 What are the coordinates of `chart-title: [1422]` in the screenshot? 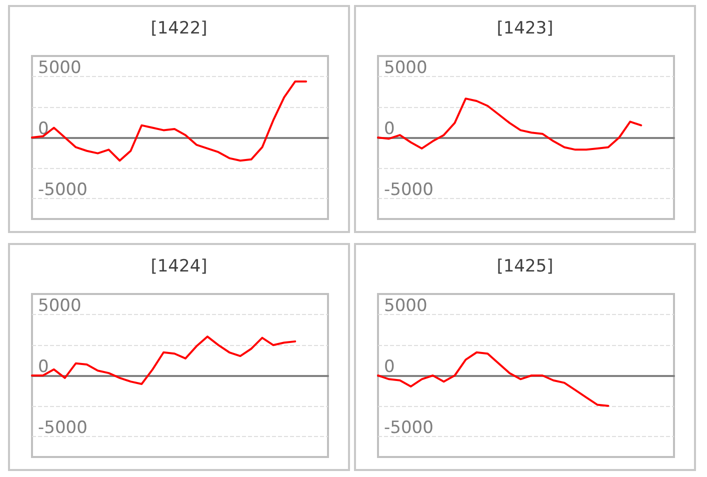 It's located at (179, 28).